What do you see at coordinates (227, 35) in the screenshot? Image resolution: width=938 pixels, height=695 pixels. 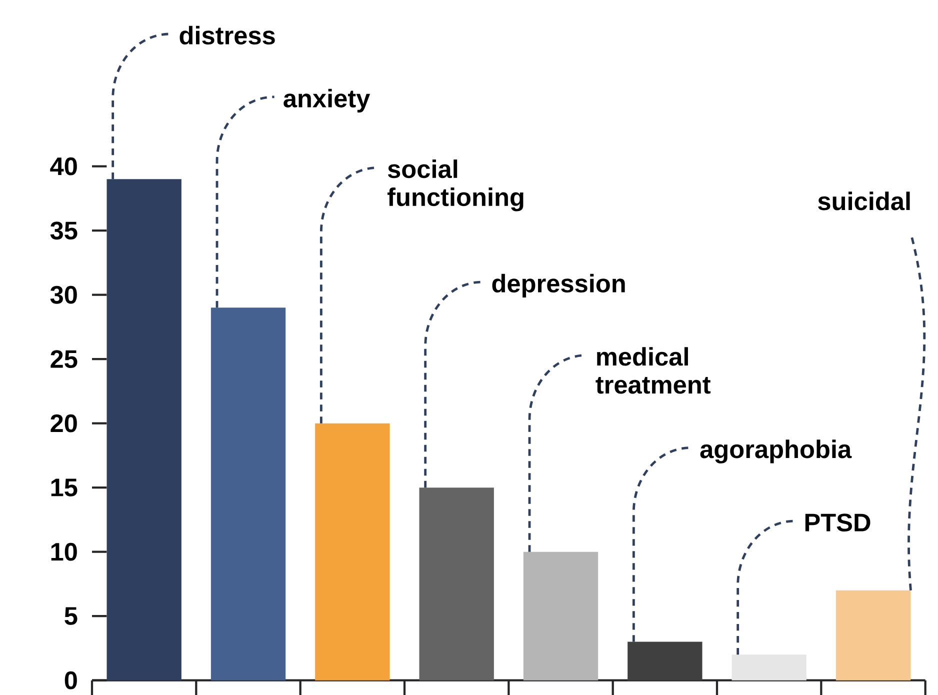 I see `text: distress` at bounding box center [227, 35].